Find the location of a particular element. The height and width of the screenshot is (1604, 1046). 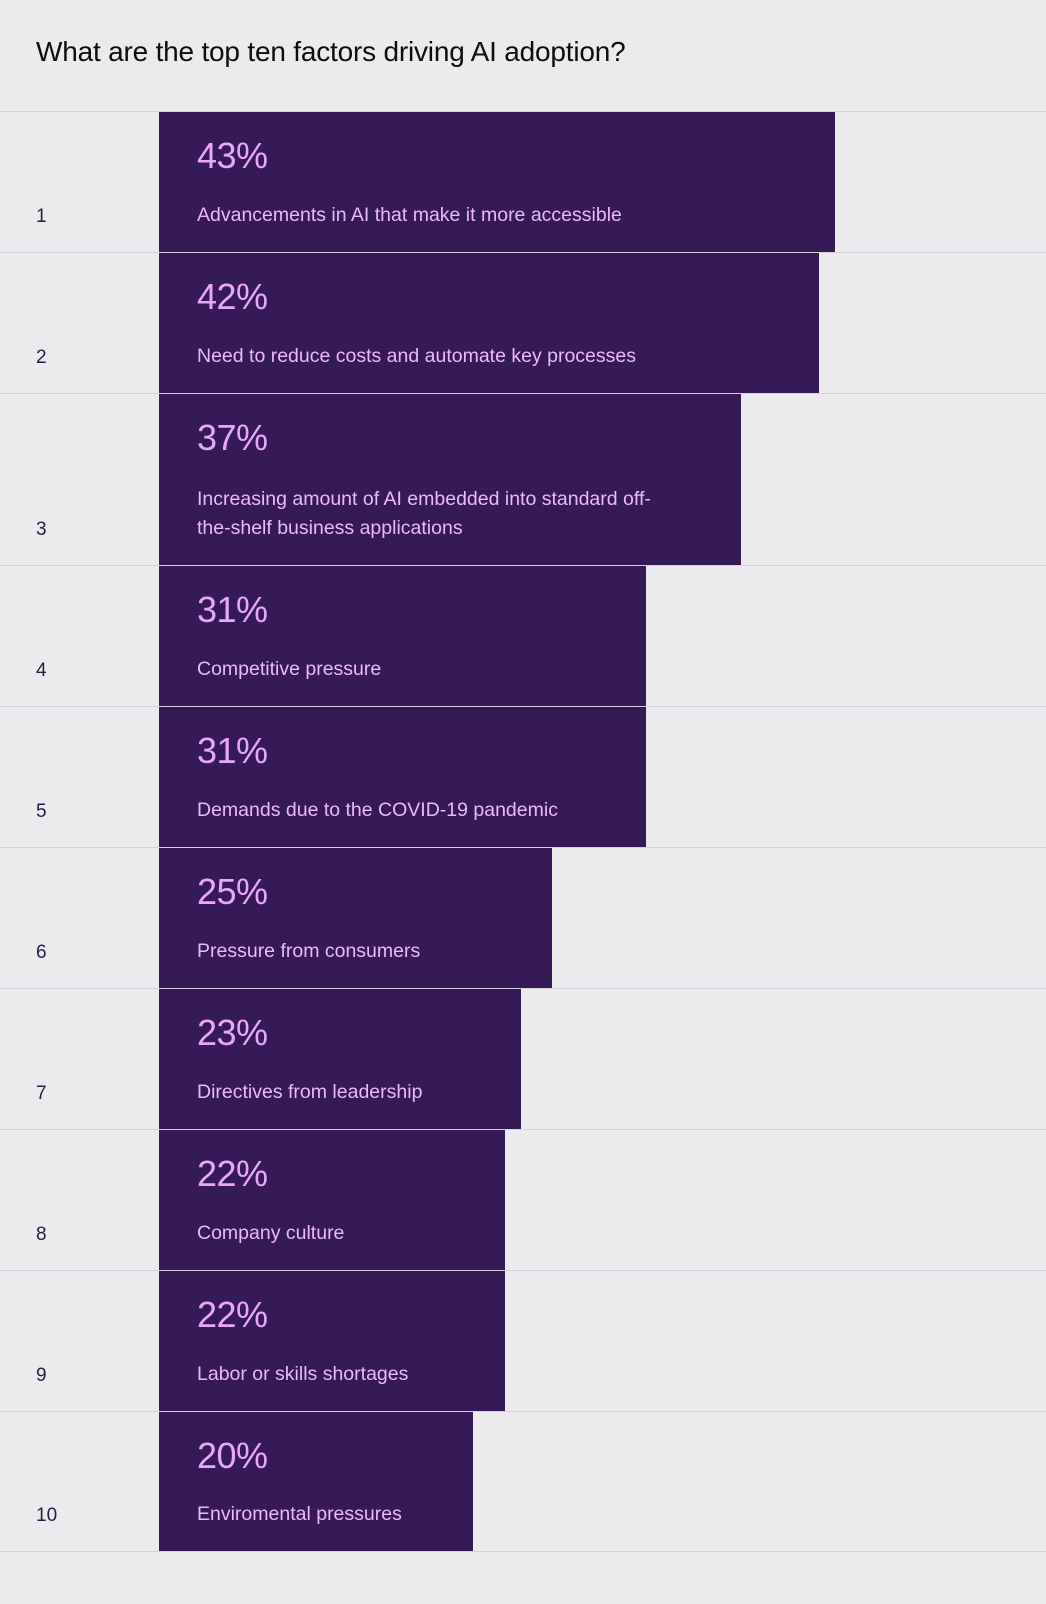

category-label: Labor or skills shortages is located at coordinates (303, 1374).